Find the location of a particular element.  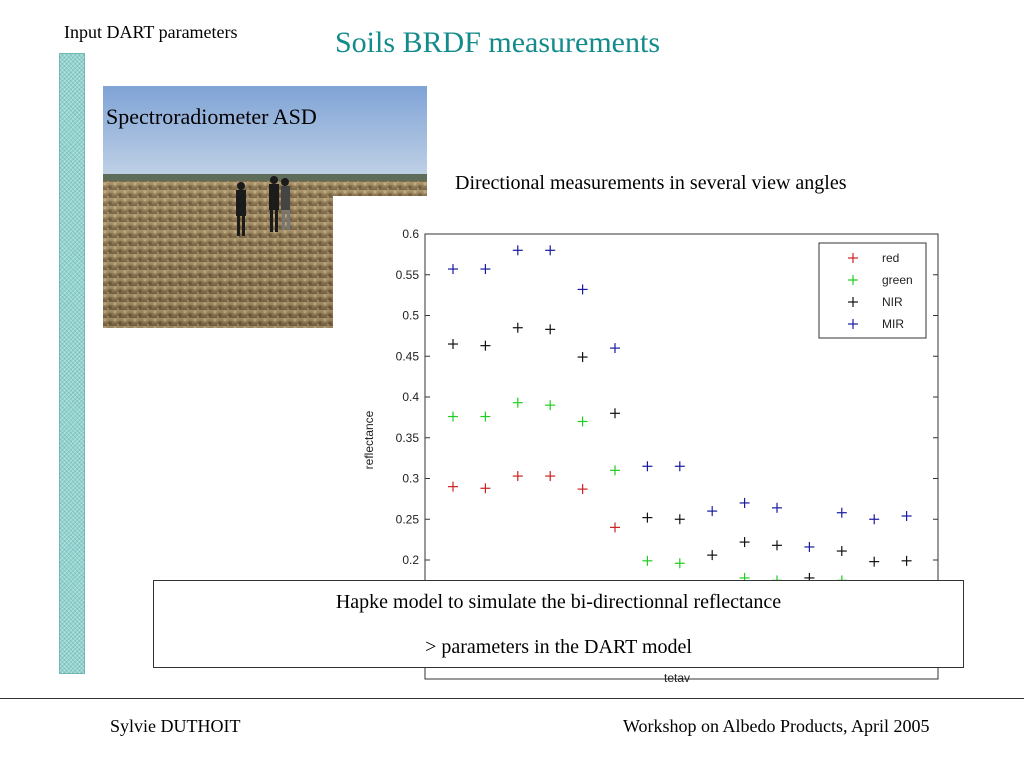

legend-box is located at coordinates (872, 290).